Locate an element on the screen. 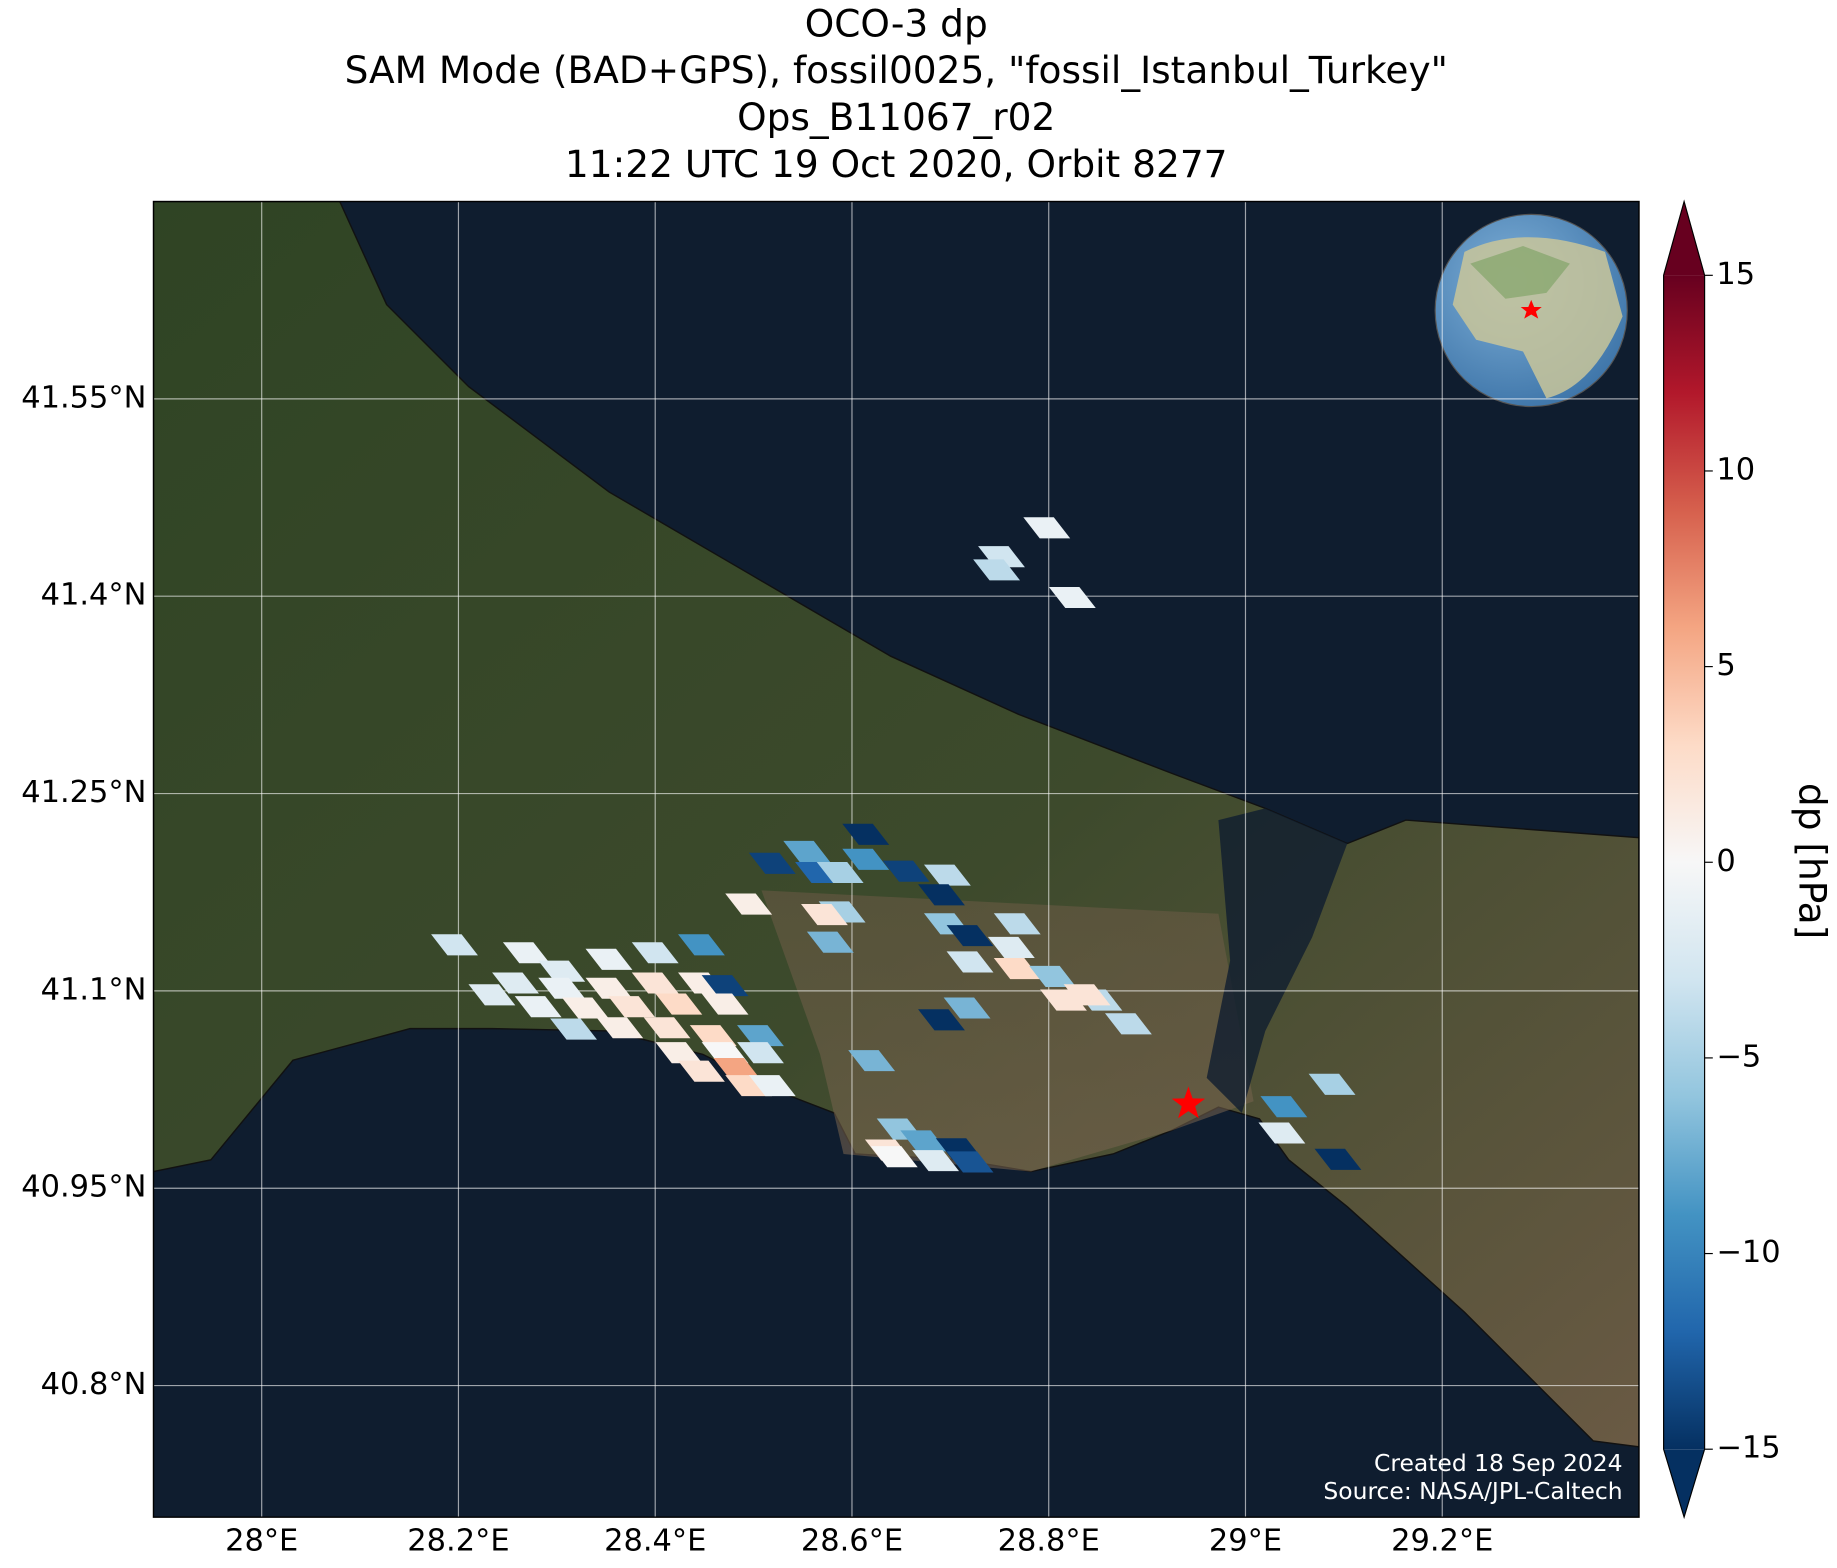  y-tick-label: 41.55°N is located at coordinates (83, 397).